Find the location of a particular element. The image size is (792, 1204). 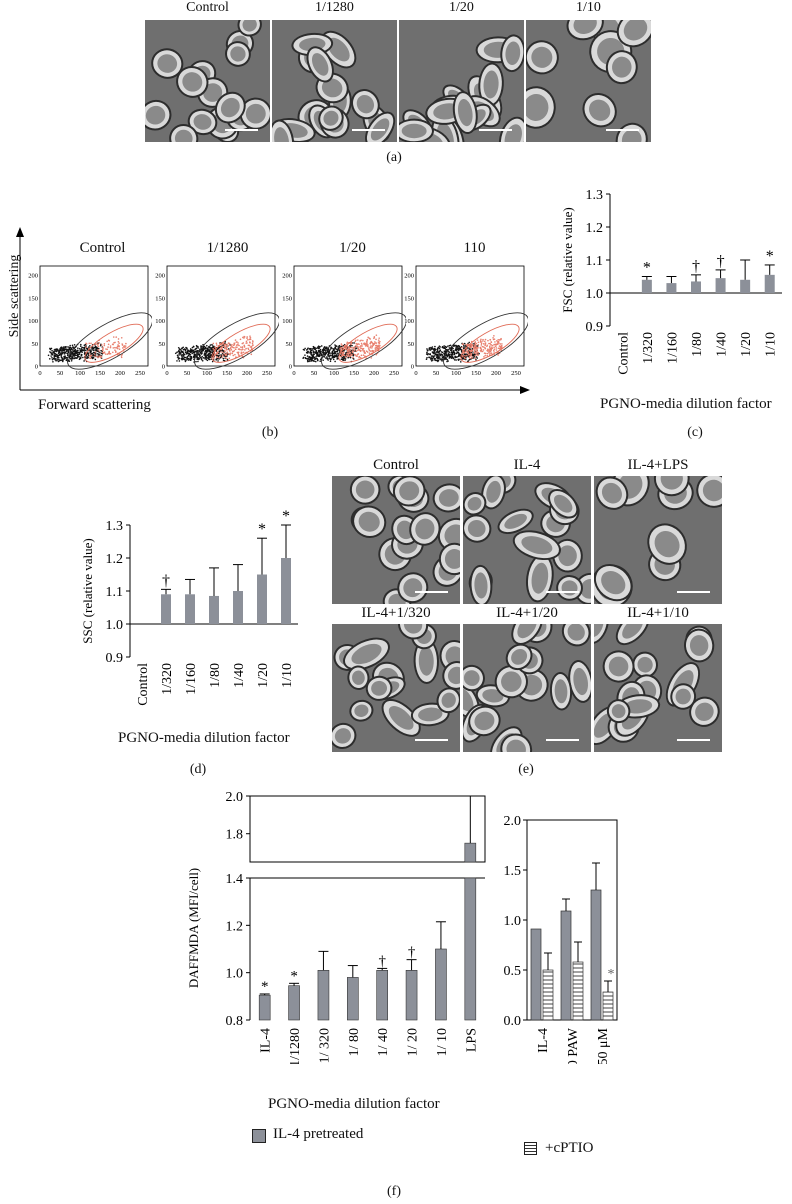

bar is located at coordinates (720, 285).